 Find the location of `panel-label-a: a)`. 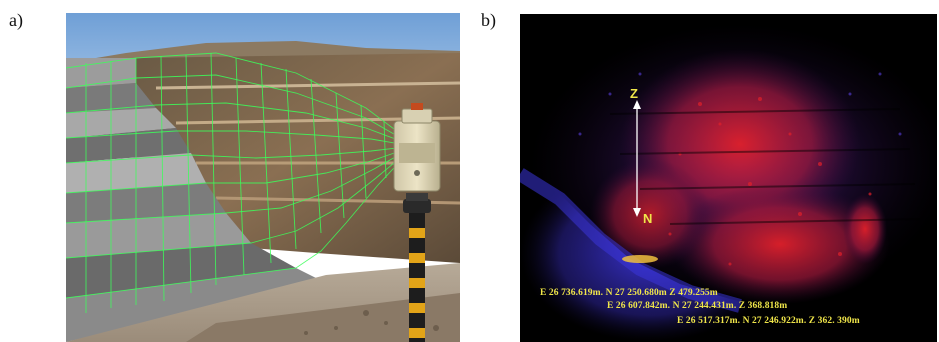

panel-label-a: a) is located at coordinates (16, 20).